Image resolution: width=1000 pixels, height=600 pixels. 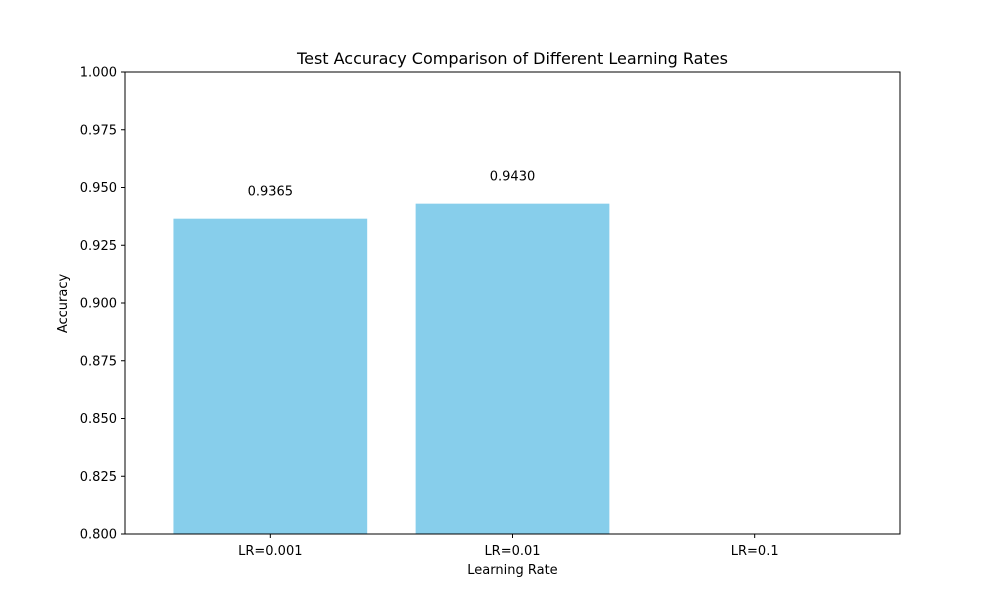 What do you see at coordinates (270, 551) in the screenshot?
I see `x-tick-label: LR=0.001` at bounding box center [270, 551].